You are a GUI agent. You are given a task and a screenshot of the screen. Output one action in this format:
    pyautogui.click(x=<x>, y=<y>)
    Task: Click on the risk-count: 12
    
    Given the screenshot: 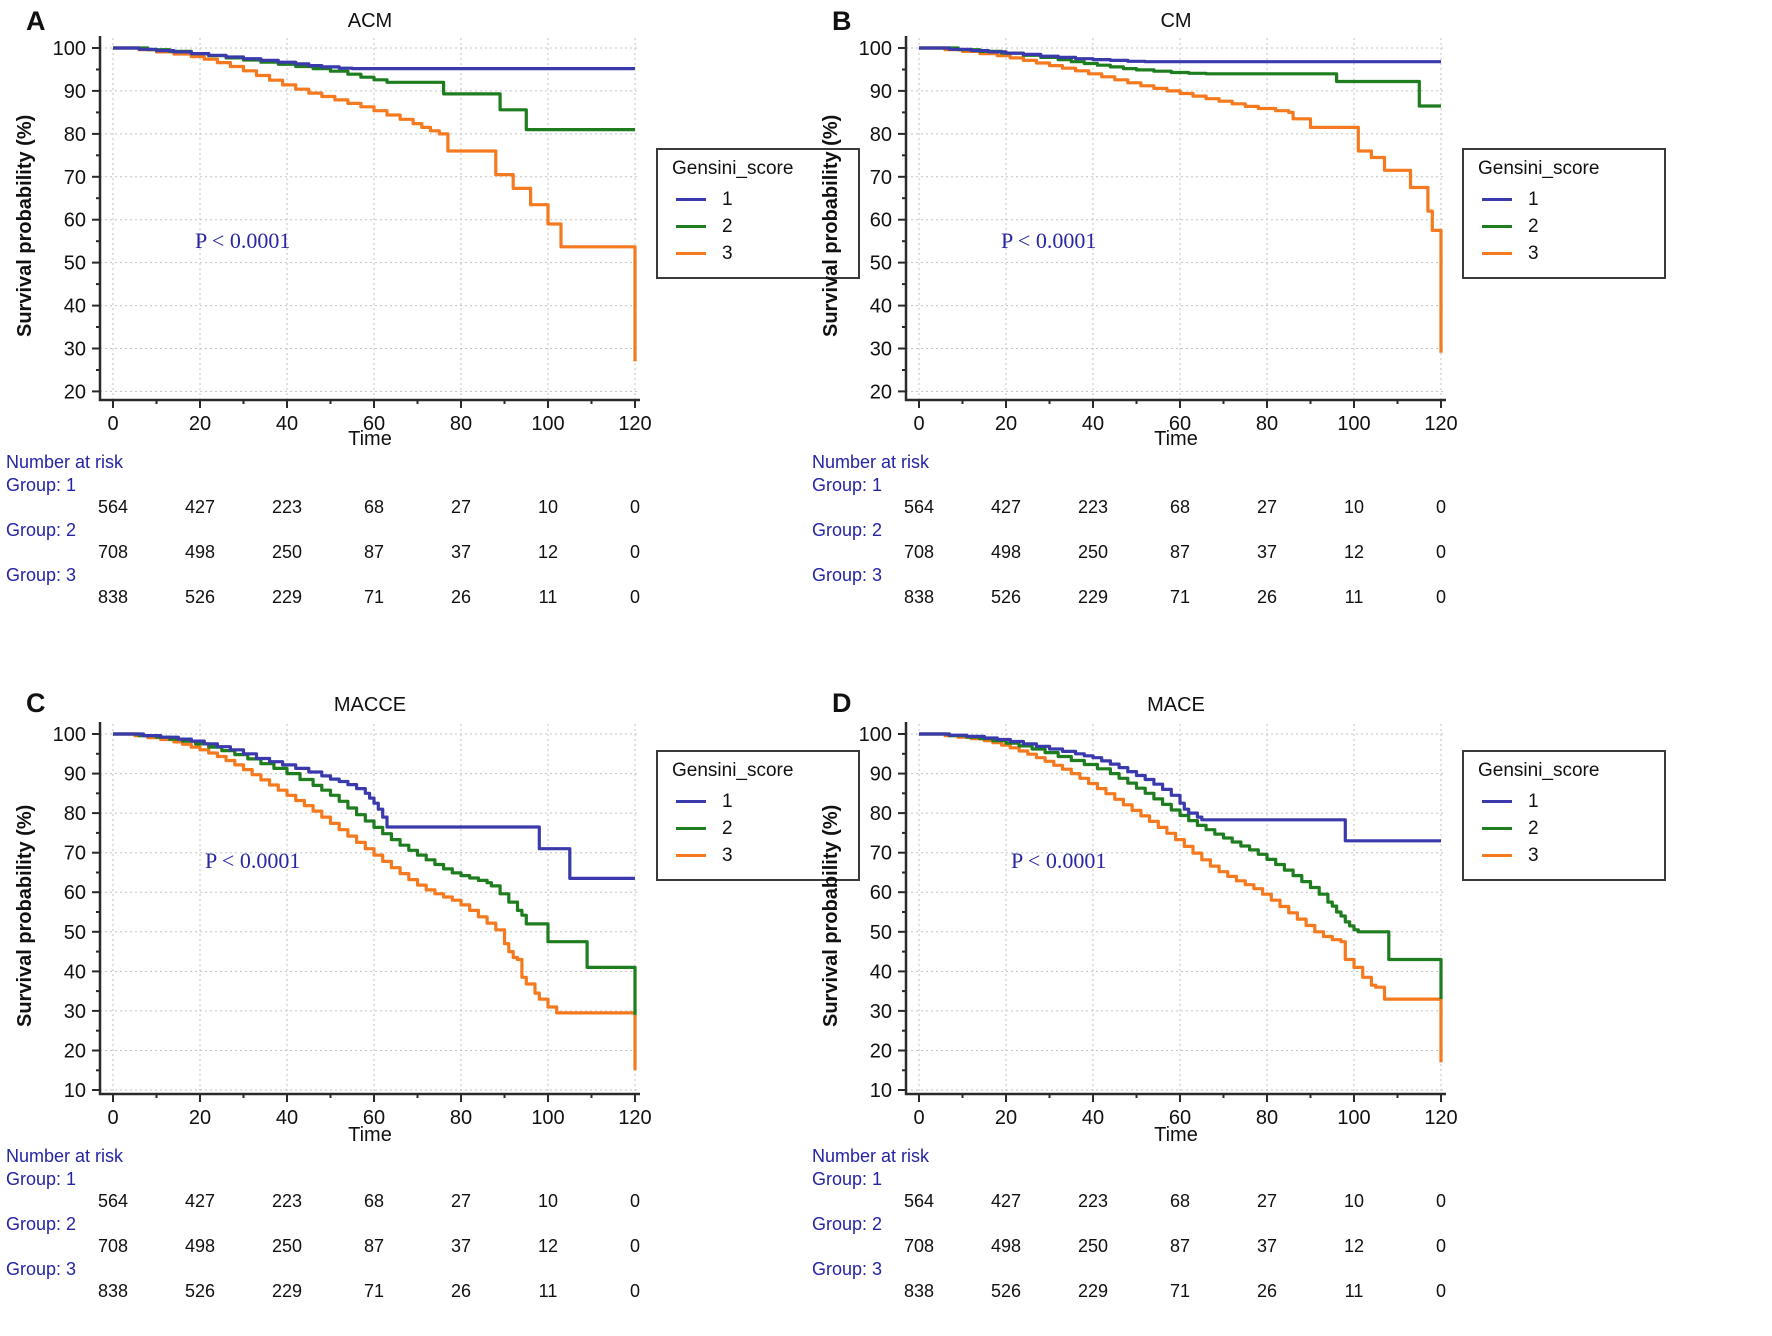 What is the action you would take?
    pyautogui.click(x=1354, y=1246)
    